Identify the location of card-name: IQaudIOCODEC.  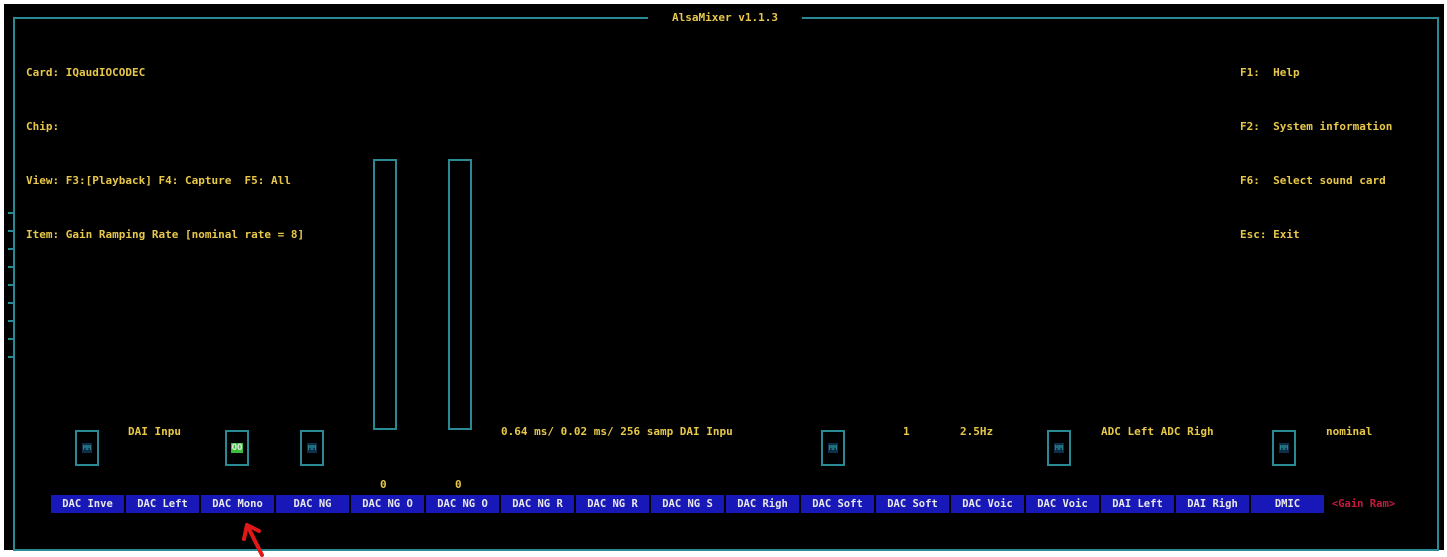
(105, 72).